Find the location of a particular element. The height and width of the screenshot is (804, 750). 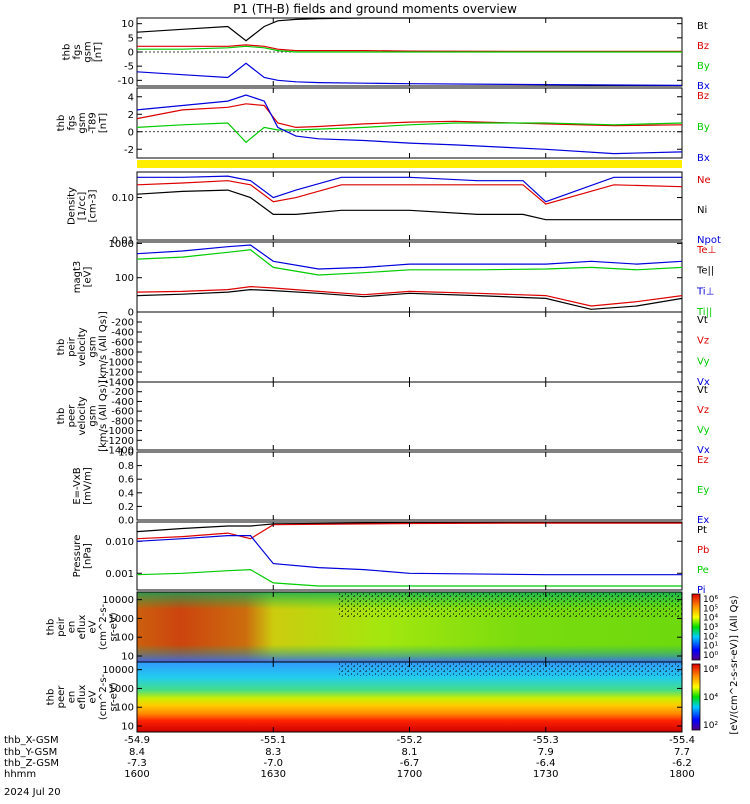

xtick-label: 1600 is located at coordinates (136, 774).